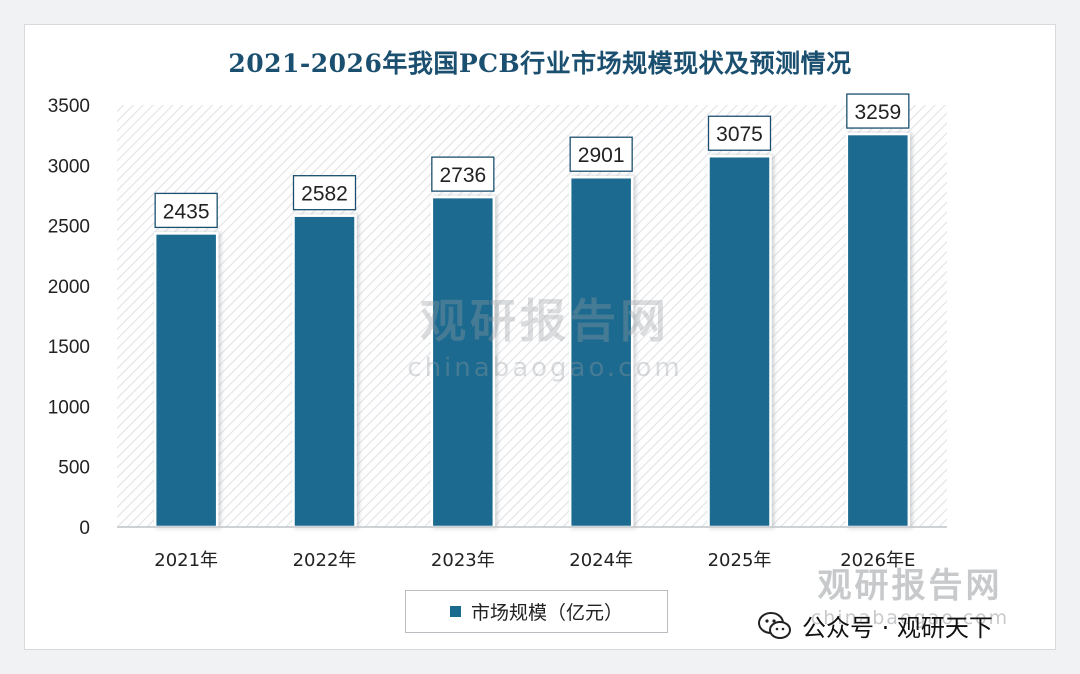  Describe the element at coordinates (69, 227) in the screenshot. I see `y-tick-label: 2500` at that location.